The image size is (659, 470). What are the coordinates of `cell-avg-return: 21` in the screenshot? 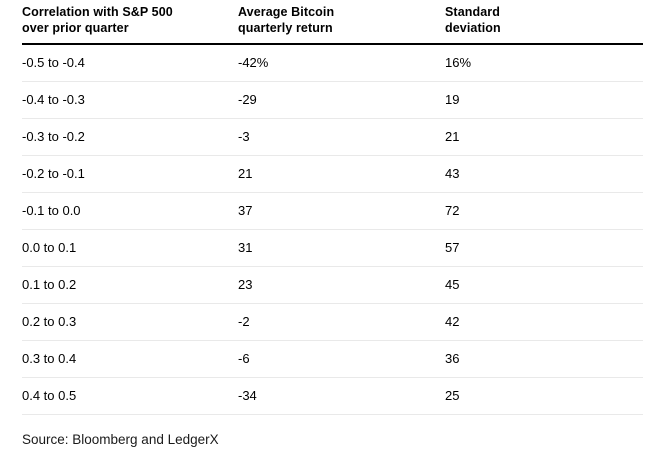 It's located at (245, 173).